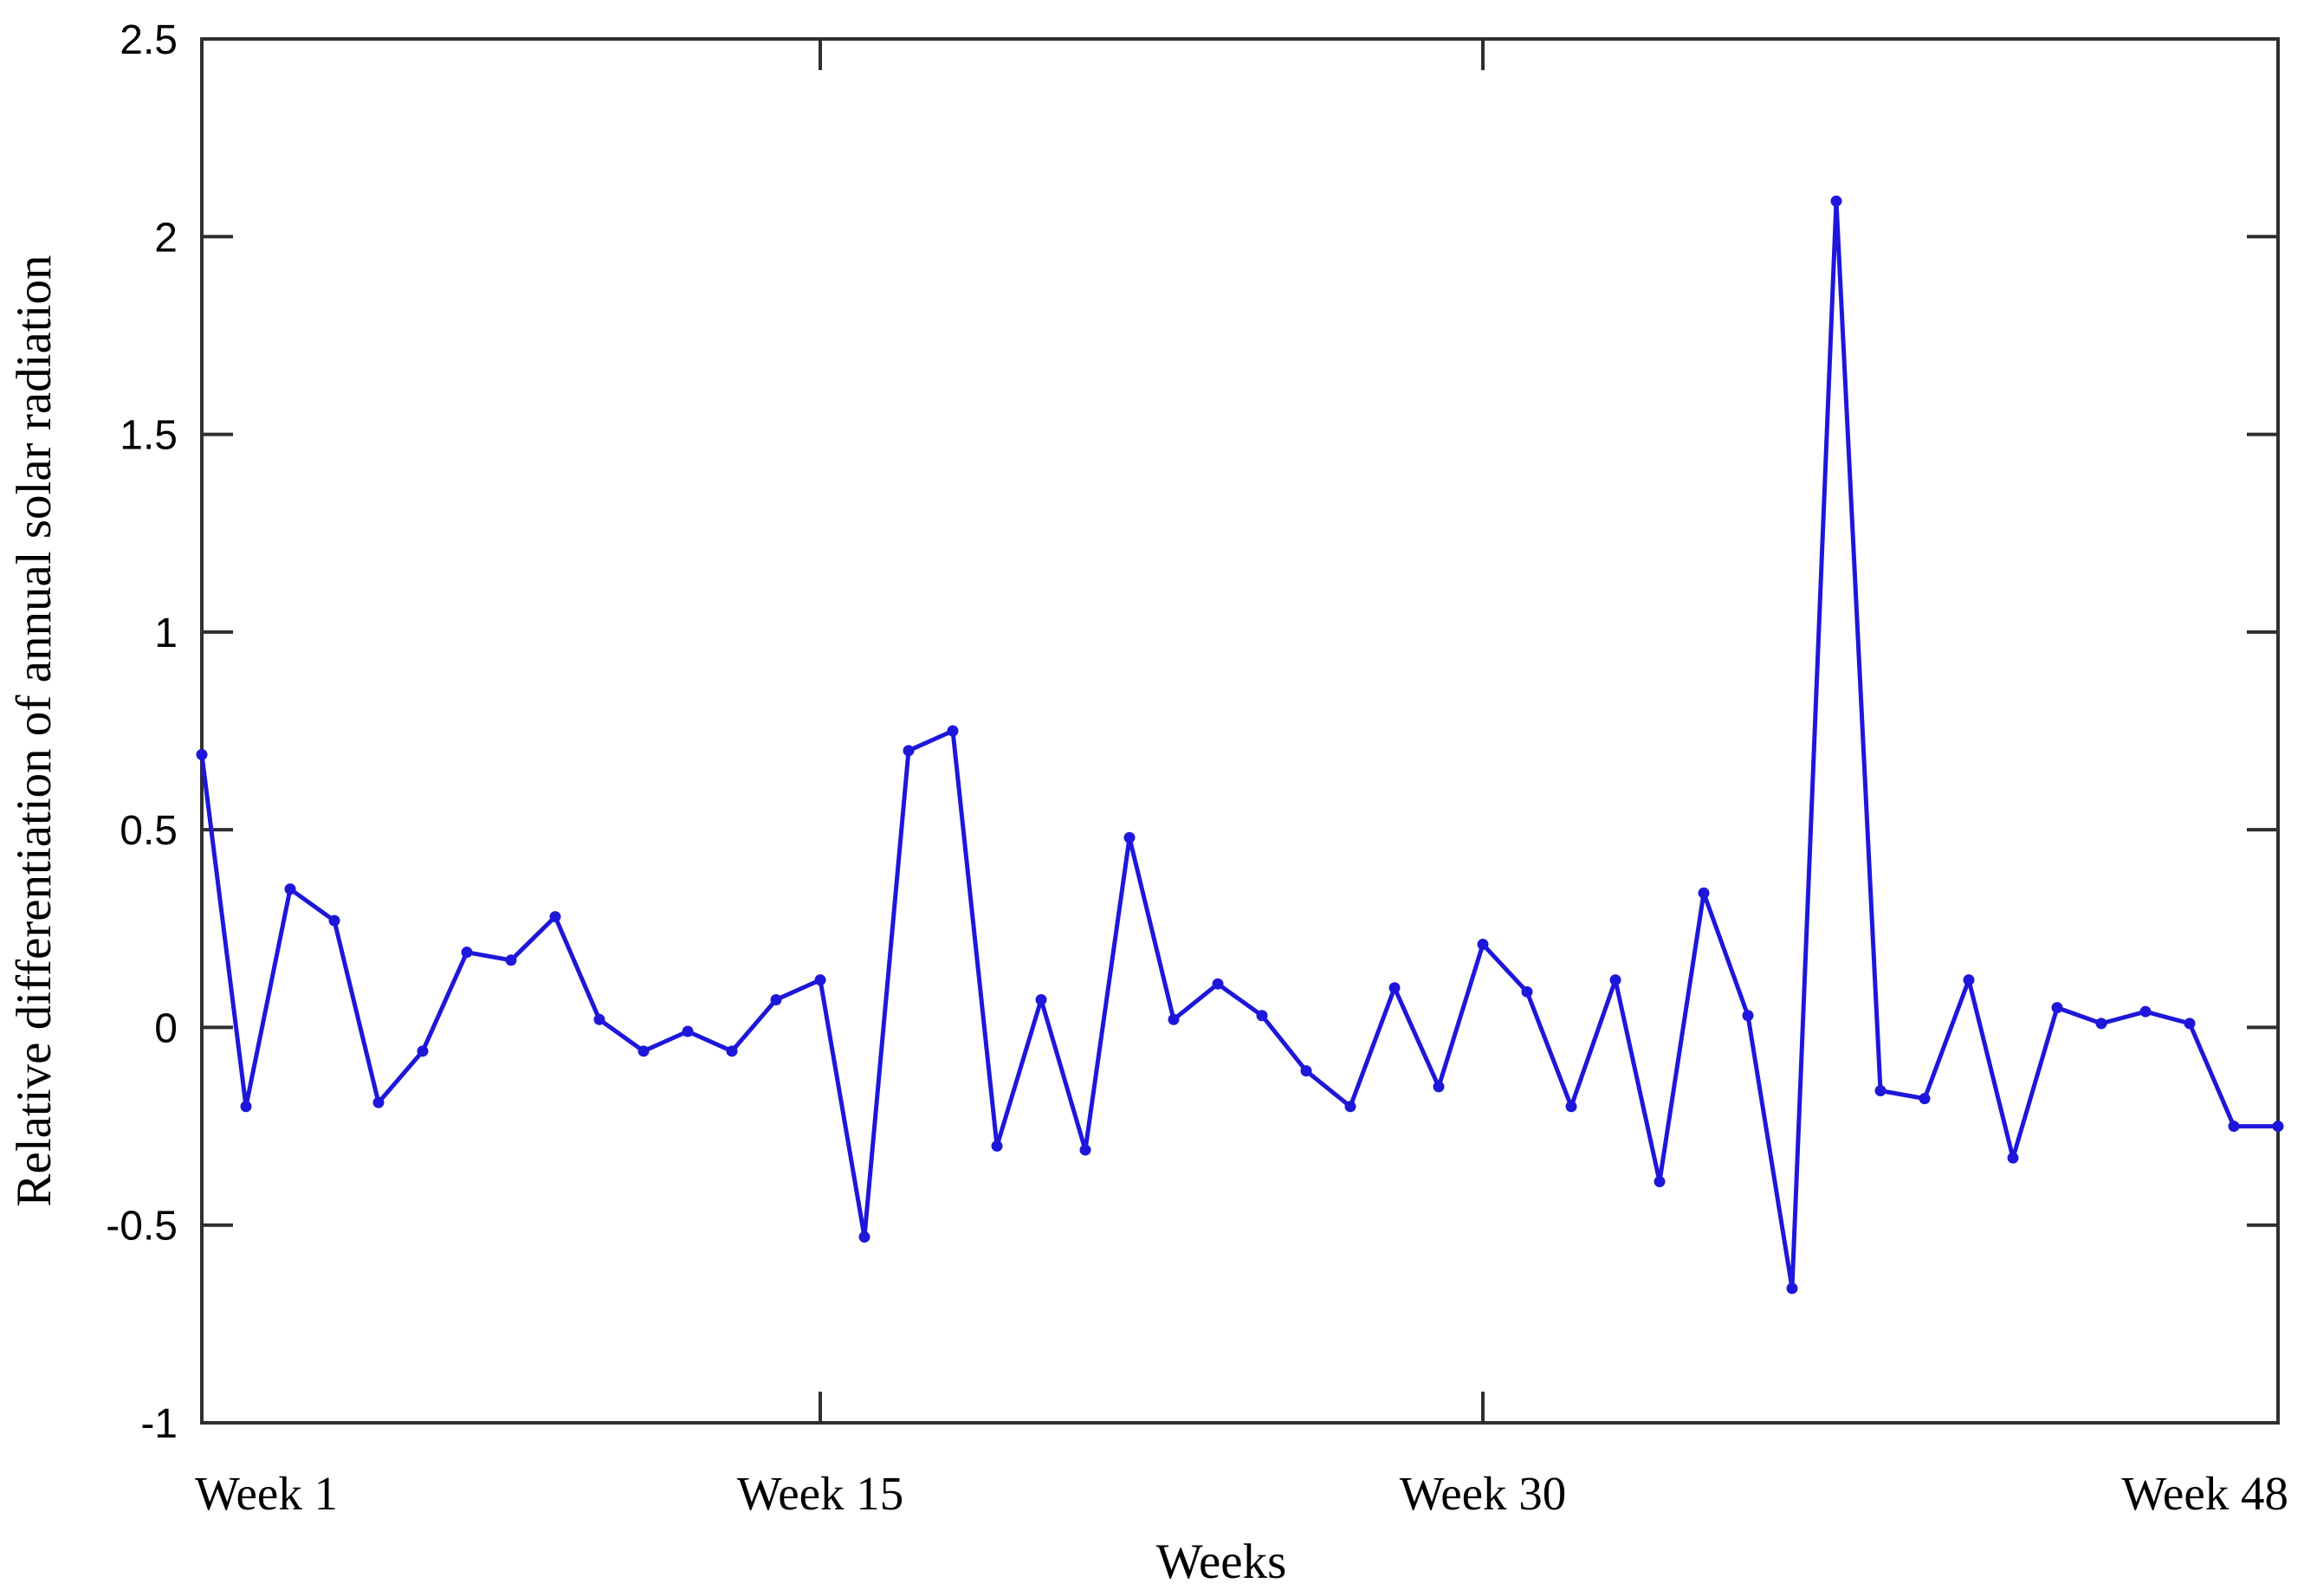 The height and width of the screenshot is (1596, 2317). What do you see at coordinates (159, 1424) in the screenshot?
I see `y-tick-label: -1` at bounding box center [159, 1424].